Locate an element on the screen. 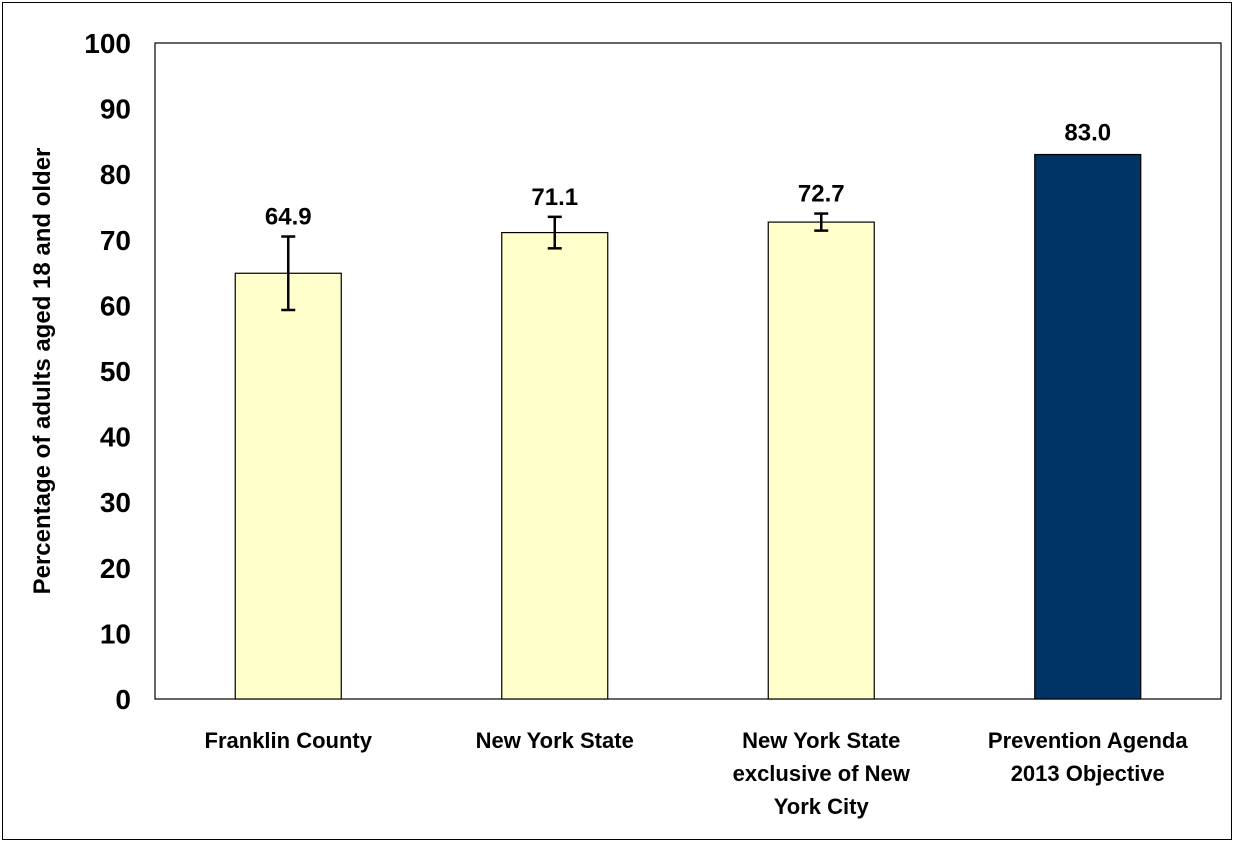 This screenshot has width=1236, height=844. data-label: 64.9 is located at coordinates (288, 217).